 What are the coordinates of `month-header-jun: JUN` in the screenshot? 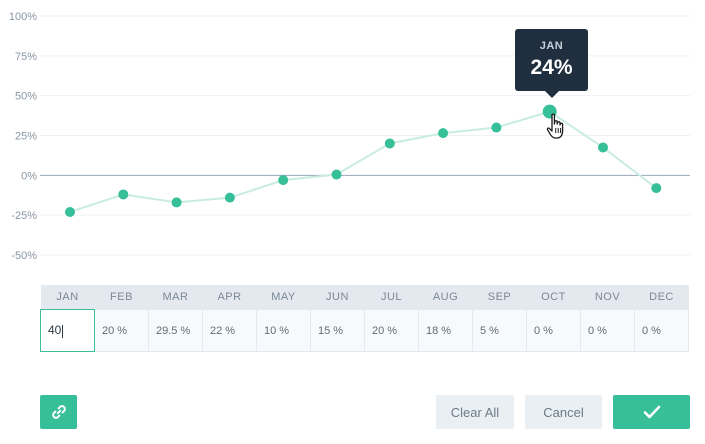 It's located at (337, 297).